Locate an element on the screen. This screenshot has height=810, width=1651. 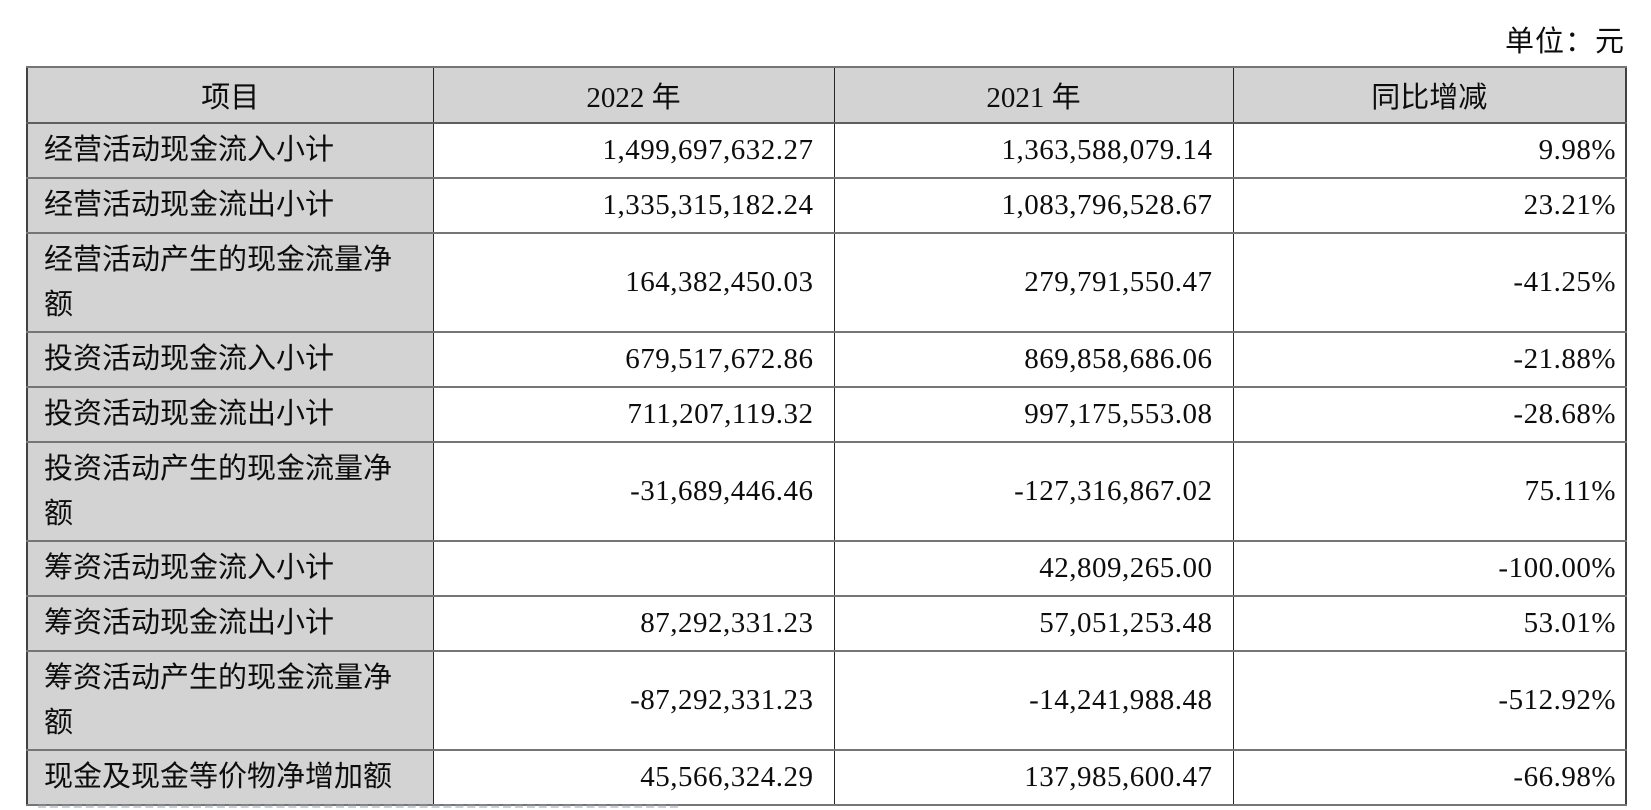
unit-label: 单位：元 is located at coordinates (1564, 42).